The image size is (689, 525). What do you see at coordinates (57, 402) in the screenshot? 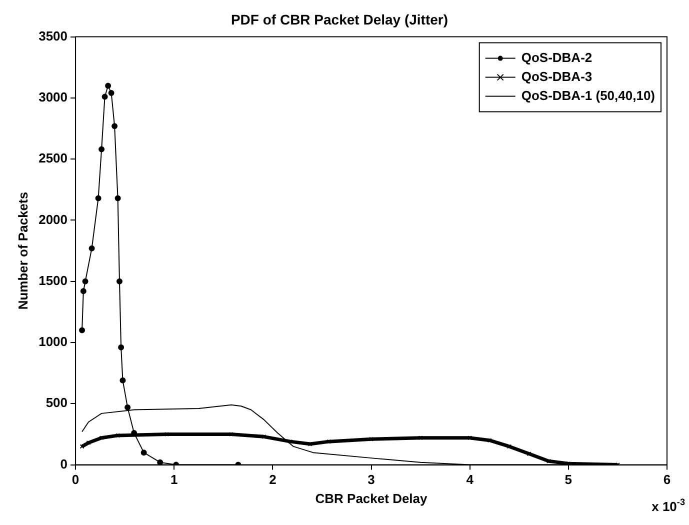
I see `y-tick-label: 500` at bounding box center [57, 402].